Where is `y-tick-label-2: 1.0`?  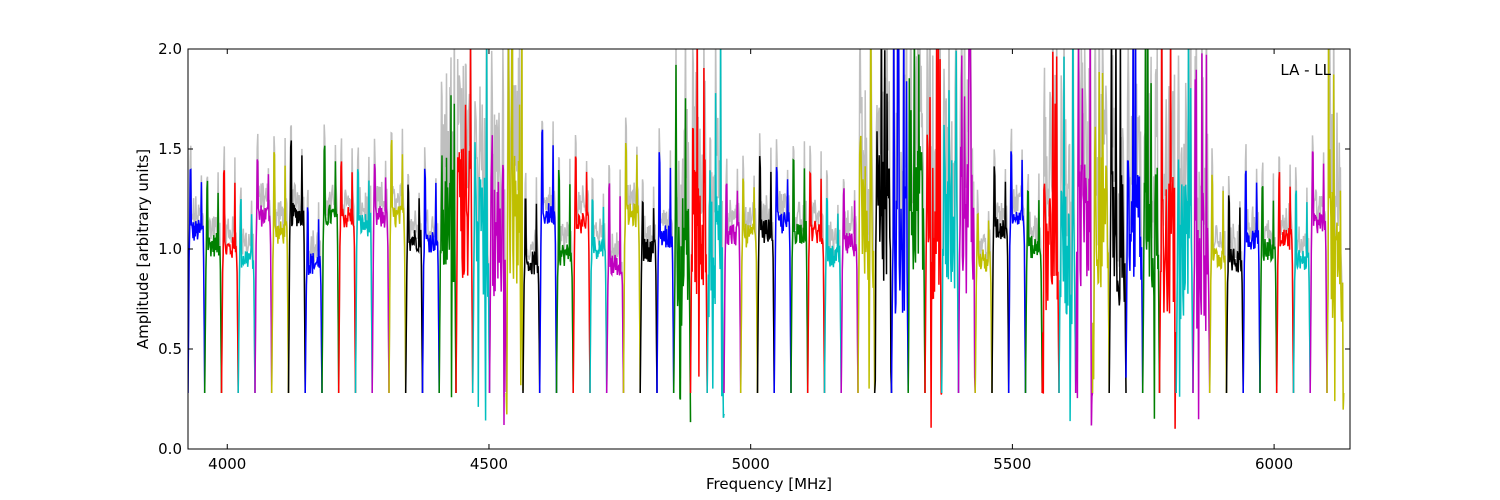 y-tick-label-2: 1.0 is located at coordinates (170, 249).